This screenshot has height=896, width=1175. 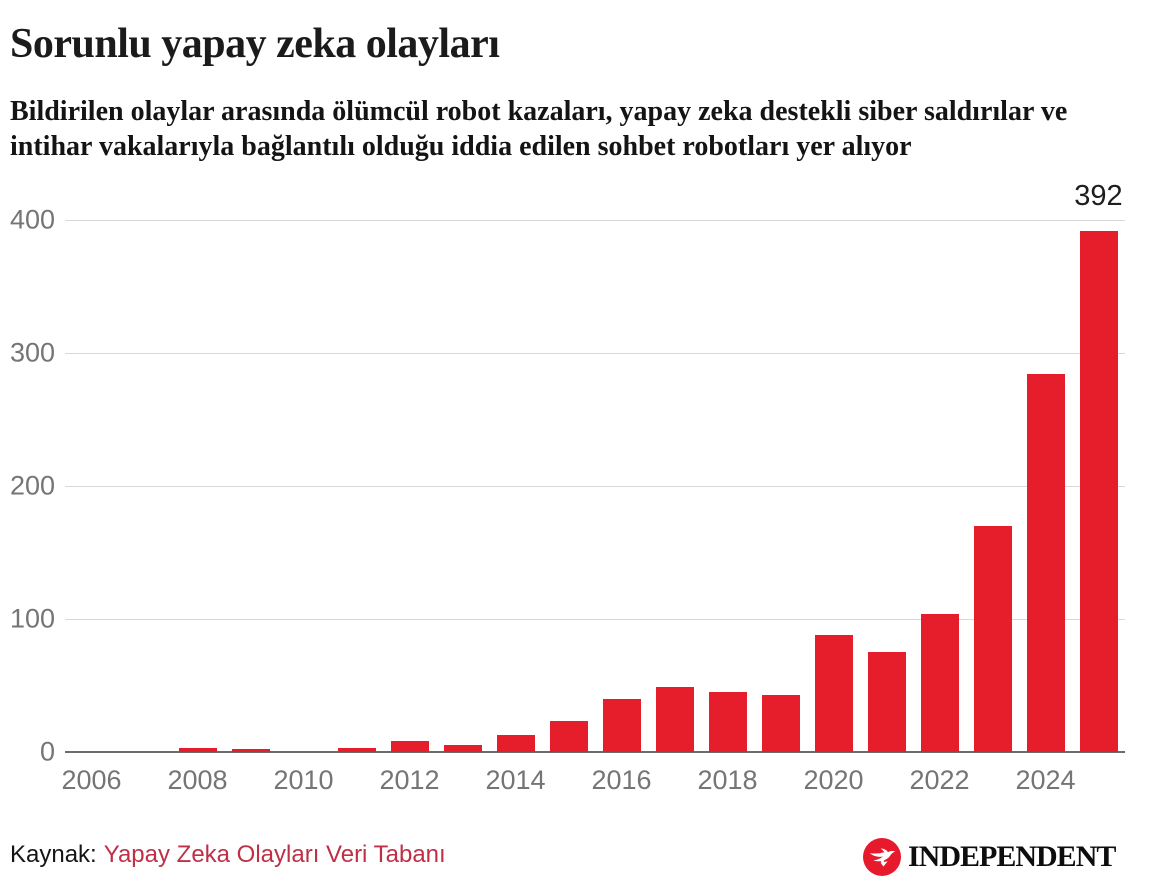 I want to click on y-axis-label: 300, so click(x=32, y=352).